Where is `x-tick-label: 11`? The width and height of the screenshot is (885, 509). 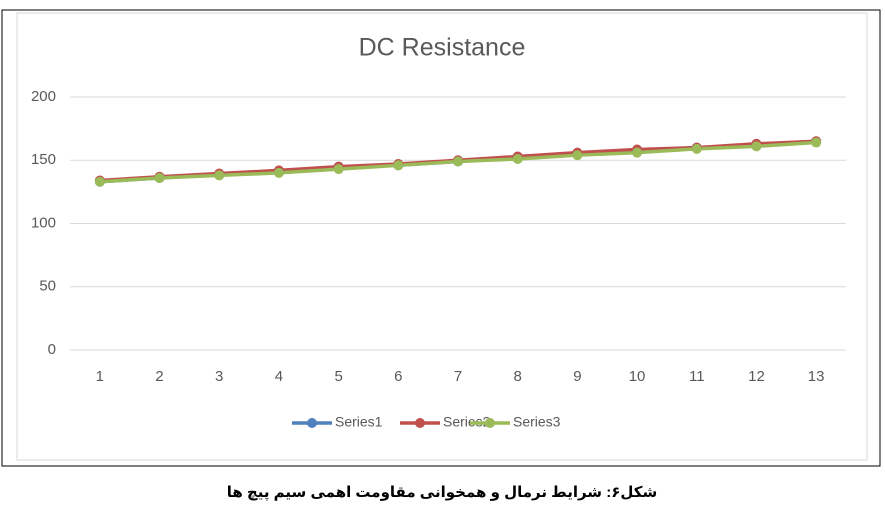
x-tick-label: 11 is located at coordinates (697, 376).